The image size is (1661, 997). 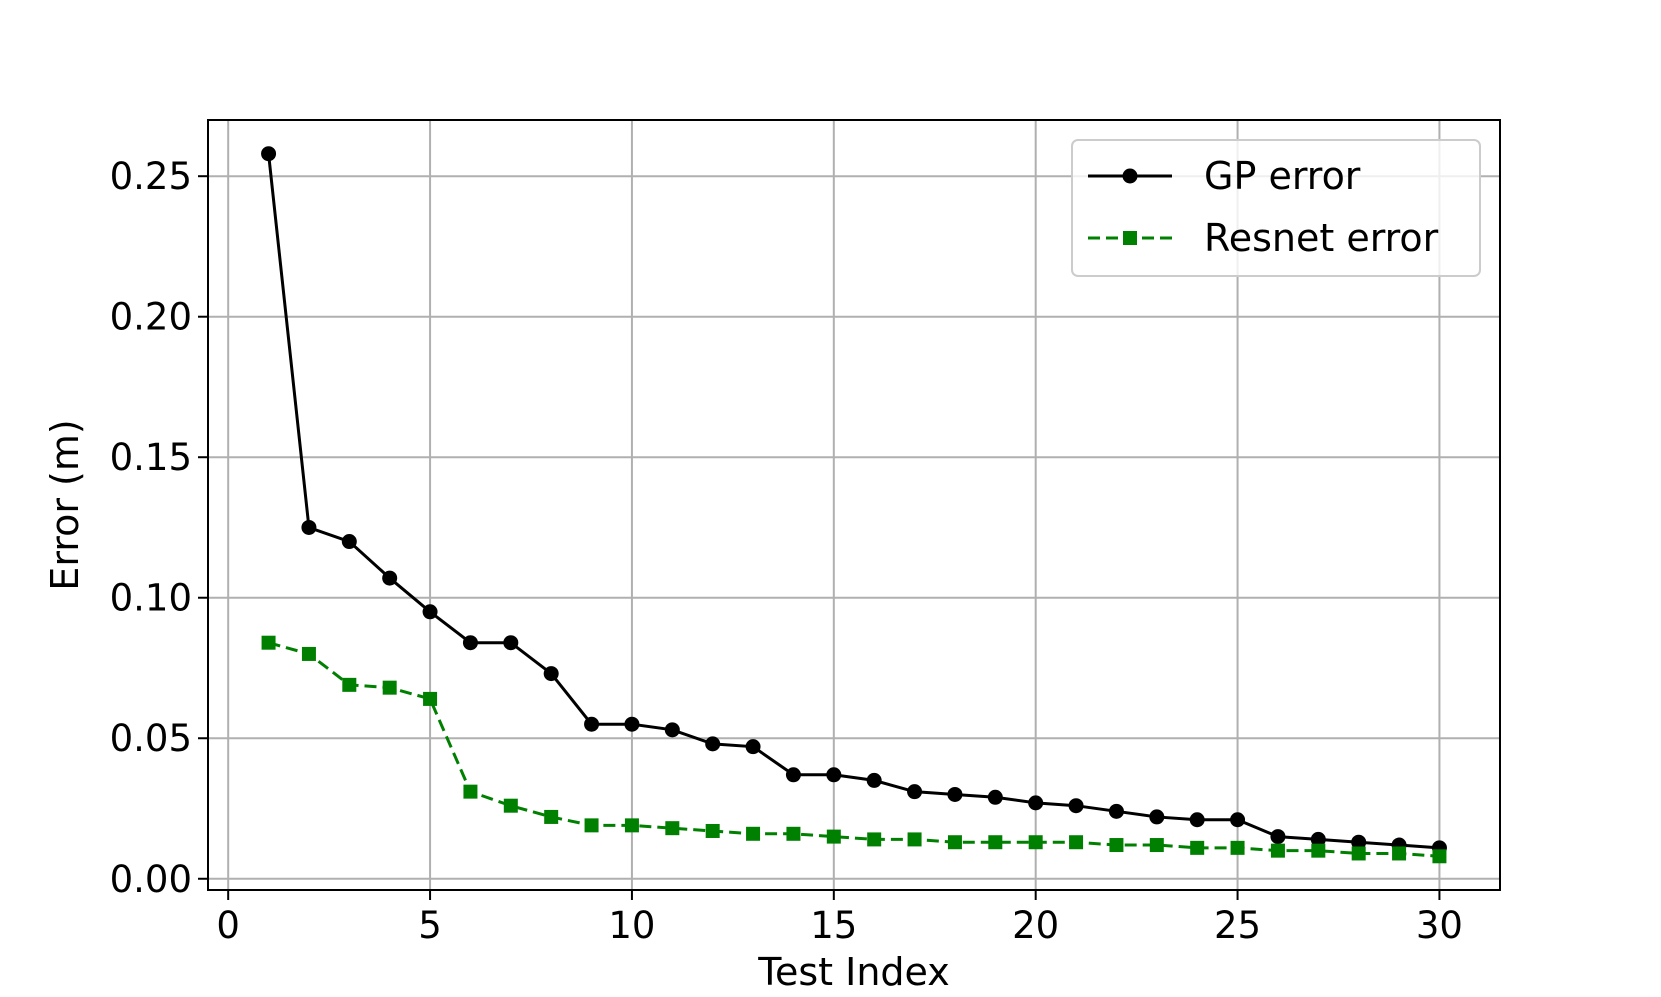 What do you see at coordinates (631, 925) in the screenshot?
I see `x-tick-label: 10` at bounding box center [631, 925].